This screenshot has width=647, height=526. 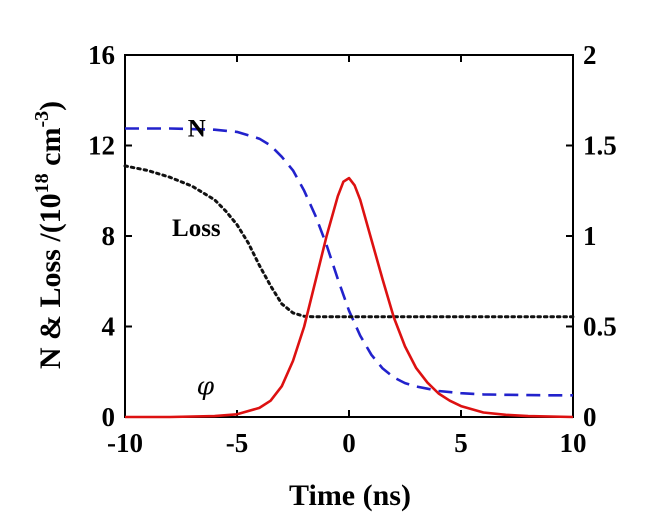 I want to click on y-axis-title-close: ), so click(x=50, y=106).